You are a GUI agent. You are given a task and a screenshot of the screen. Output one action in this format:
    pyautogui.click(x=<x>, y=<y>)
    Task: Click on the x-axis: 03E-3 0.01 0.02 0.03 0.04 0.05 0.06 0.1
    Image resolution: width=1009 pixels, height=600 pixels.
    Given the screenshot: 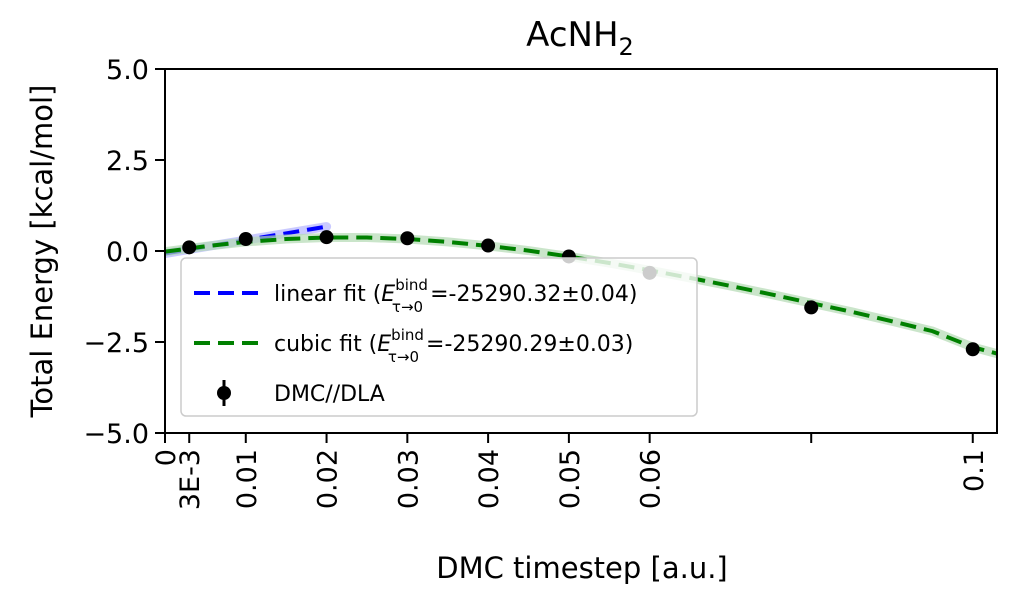 What is the action you would take?
    pyautogui.click(x=570, y=471)
    